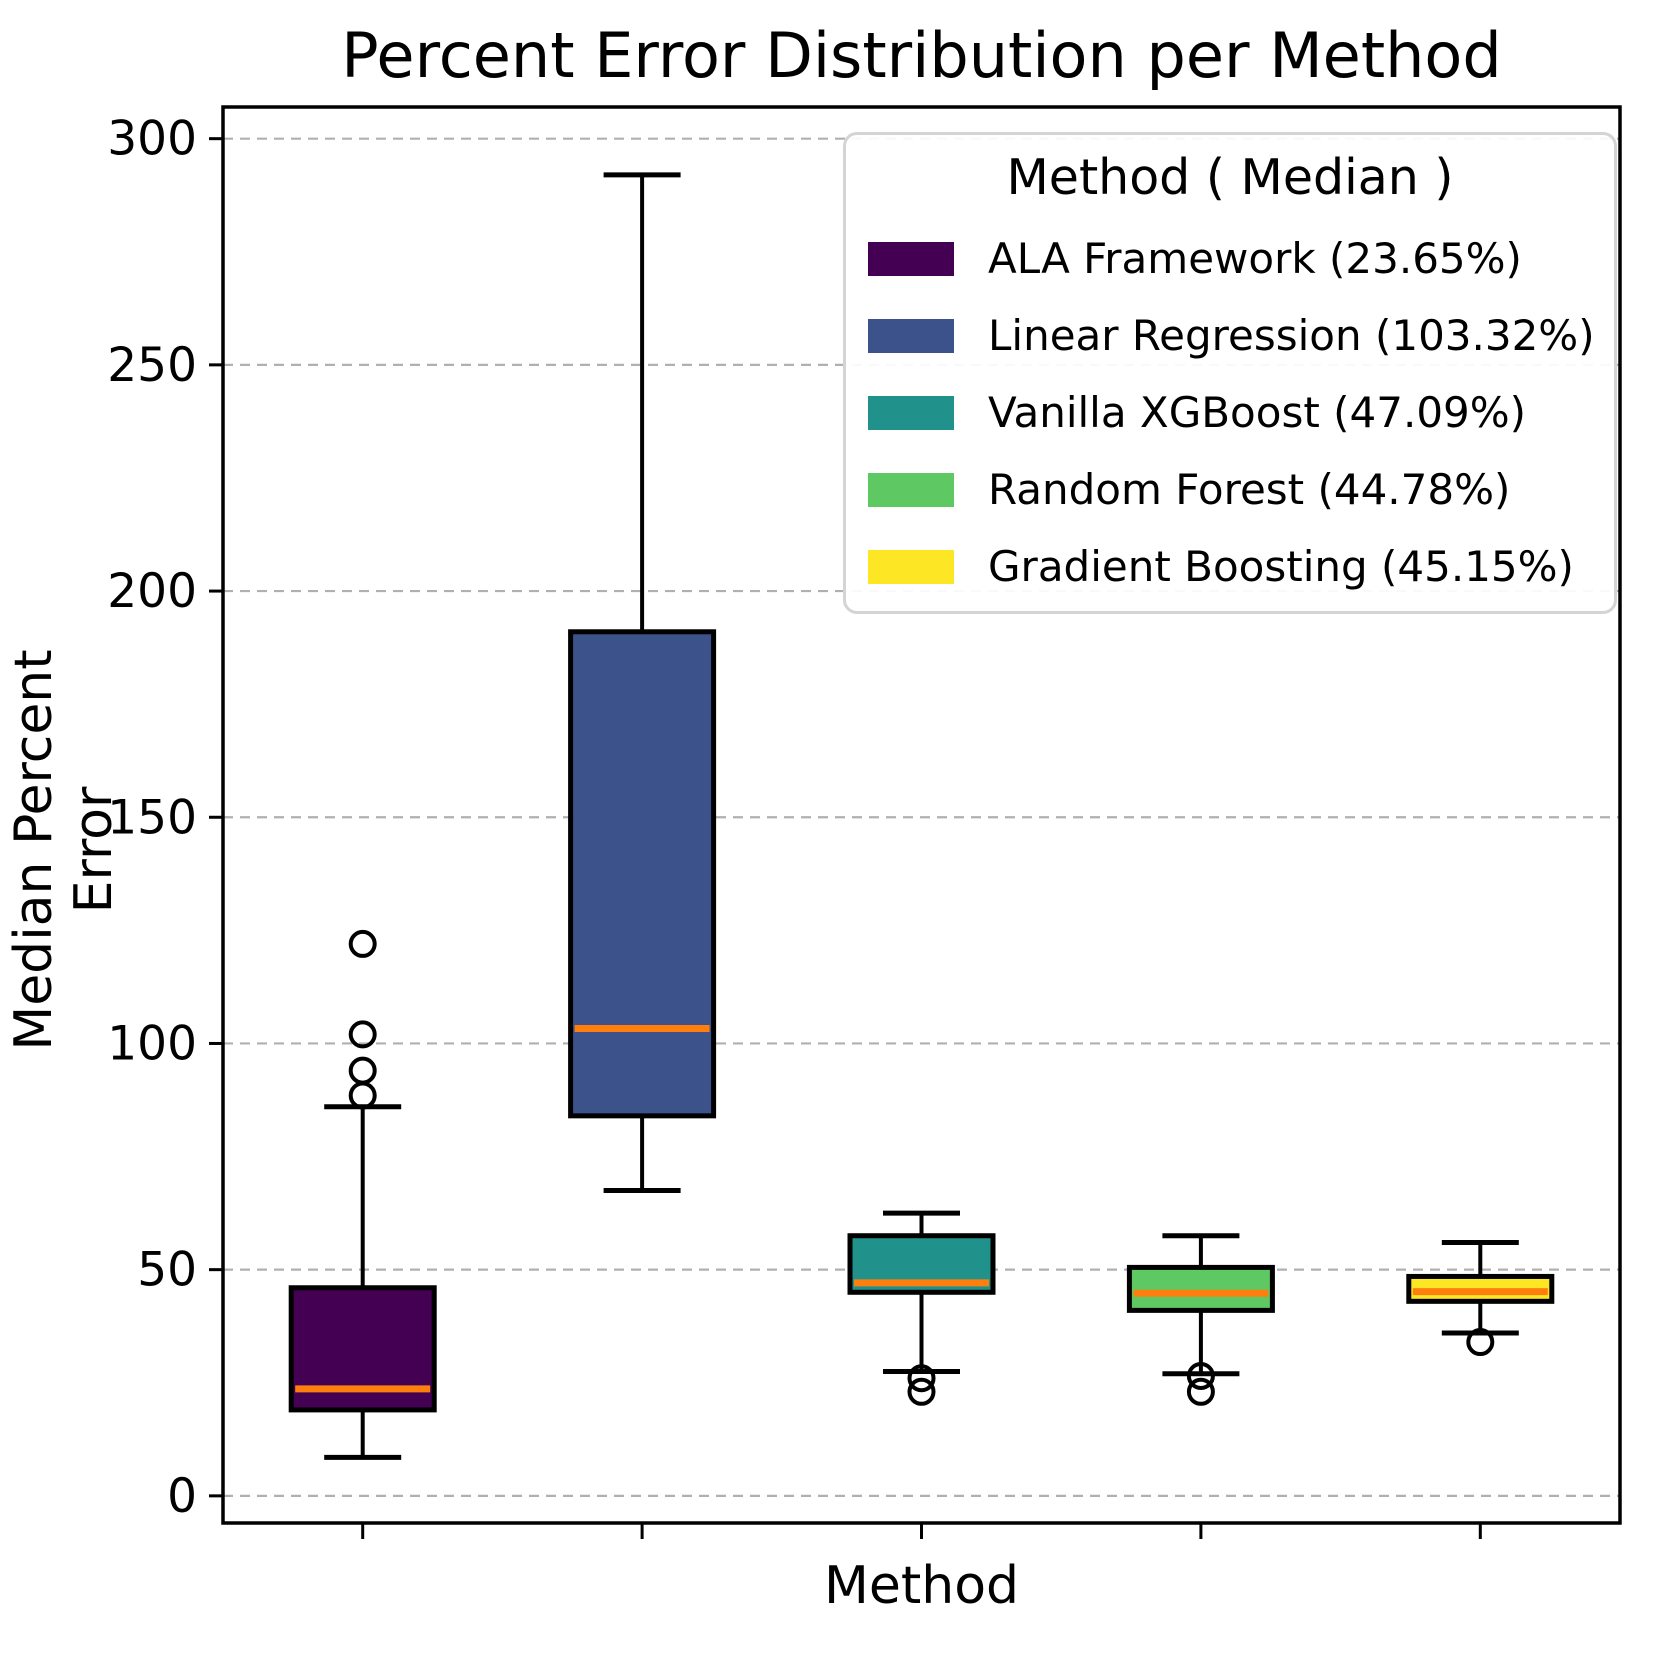  I want to click on legend-item: Gradient Boosting (45.15%), so click(1230, 566).